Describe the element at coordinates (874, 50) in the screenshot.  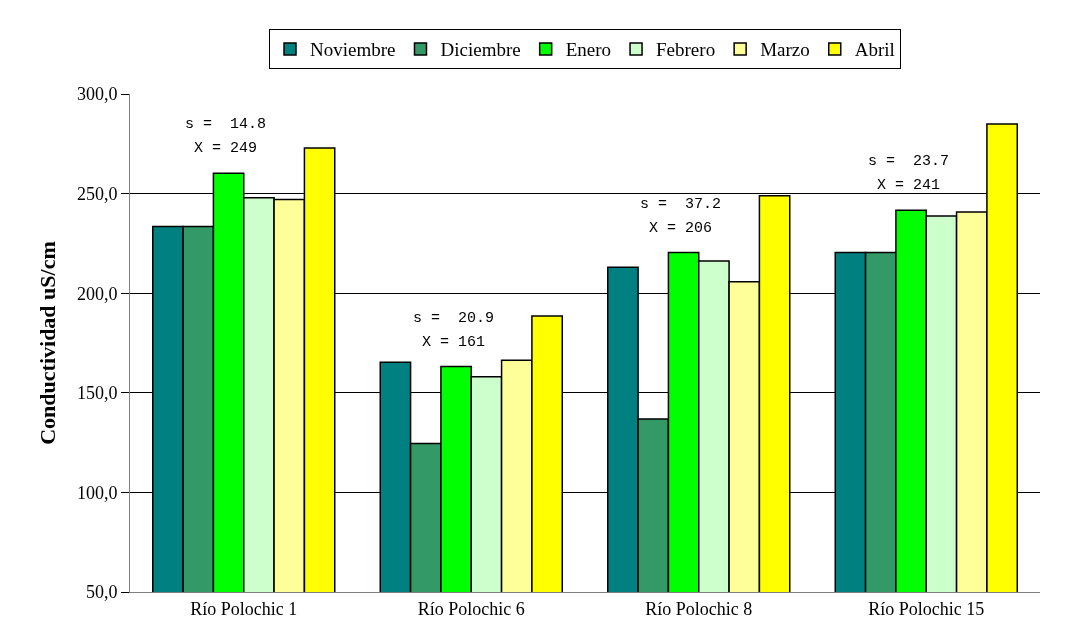
I see `legend-label: Abril` at that location.